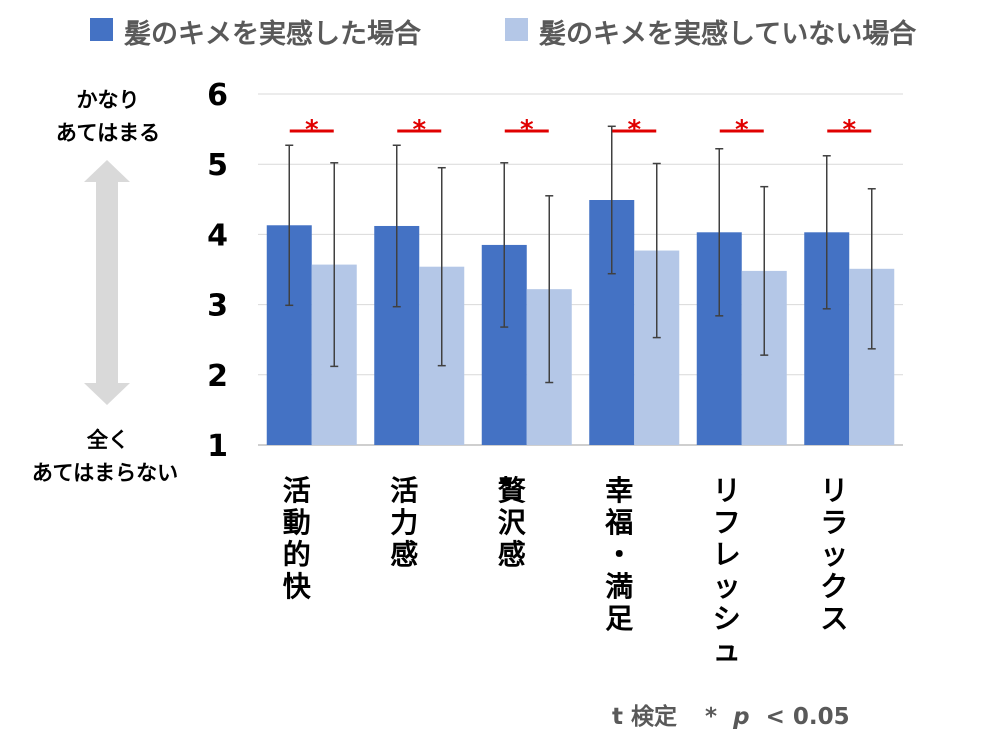  Describe the element at coordinates (644, 716) in the screenshot. I see `footnote-test: t 検定` at that location.